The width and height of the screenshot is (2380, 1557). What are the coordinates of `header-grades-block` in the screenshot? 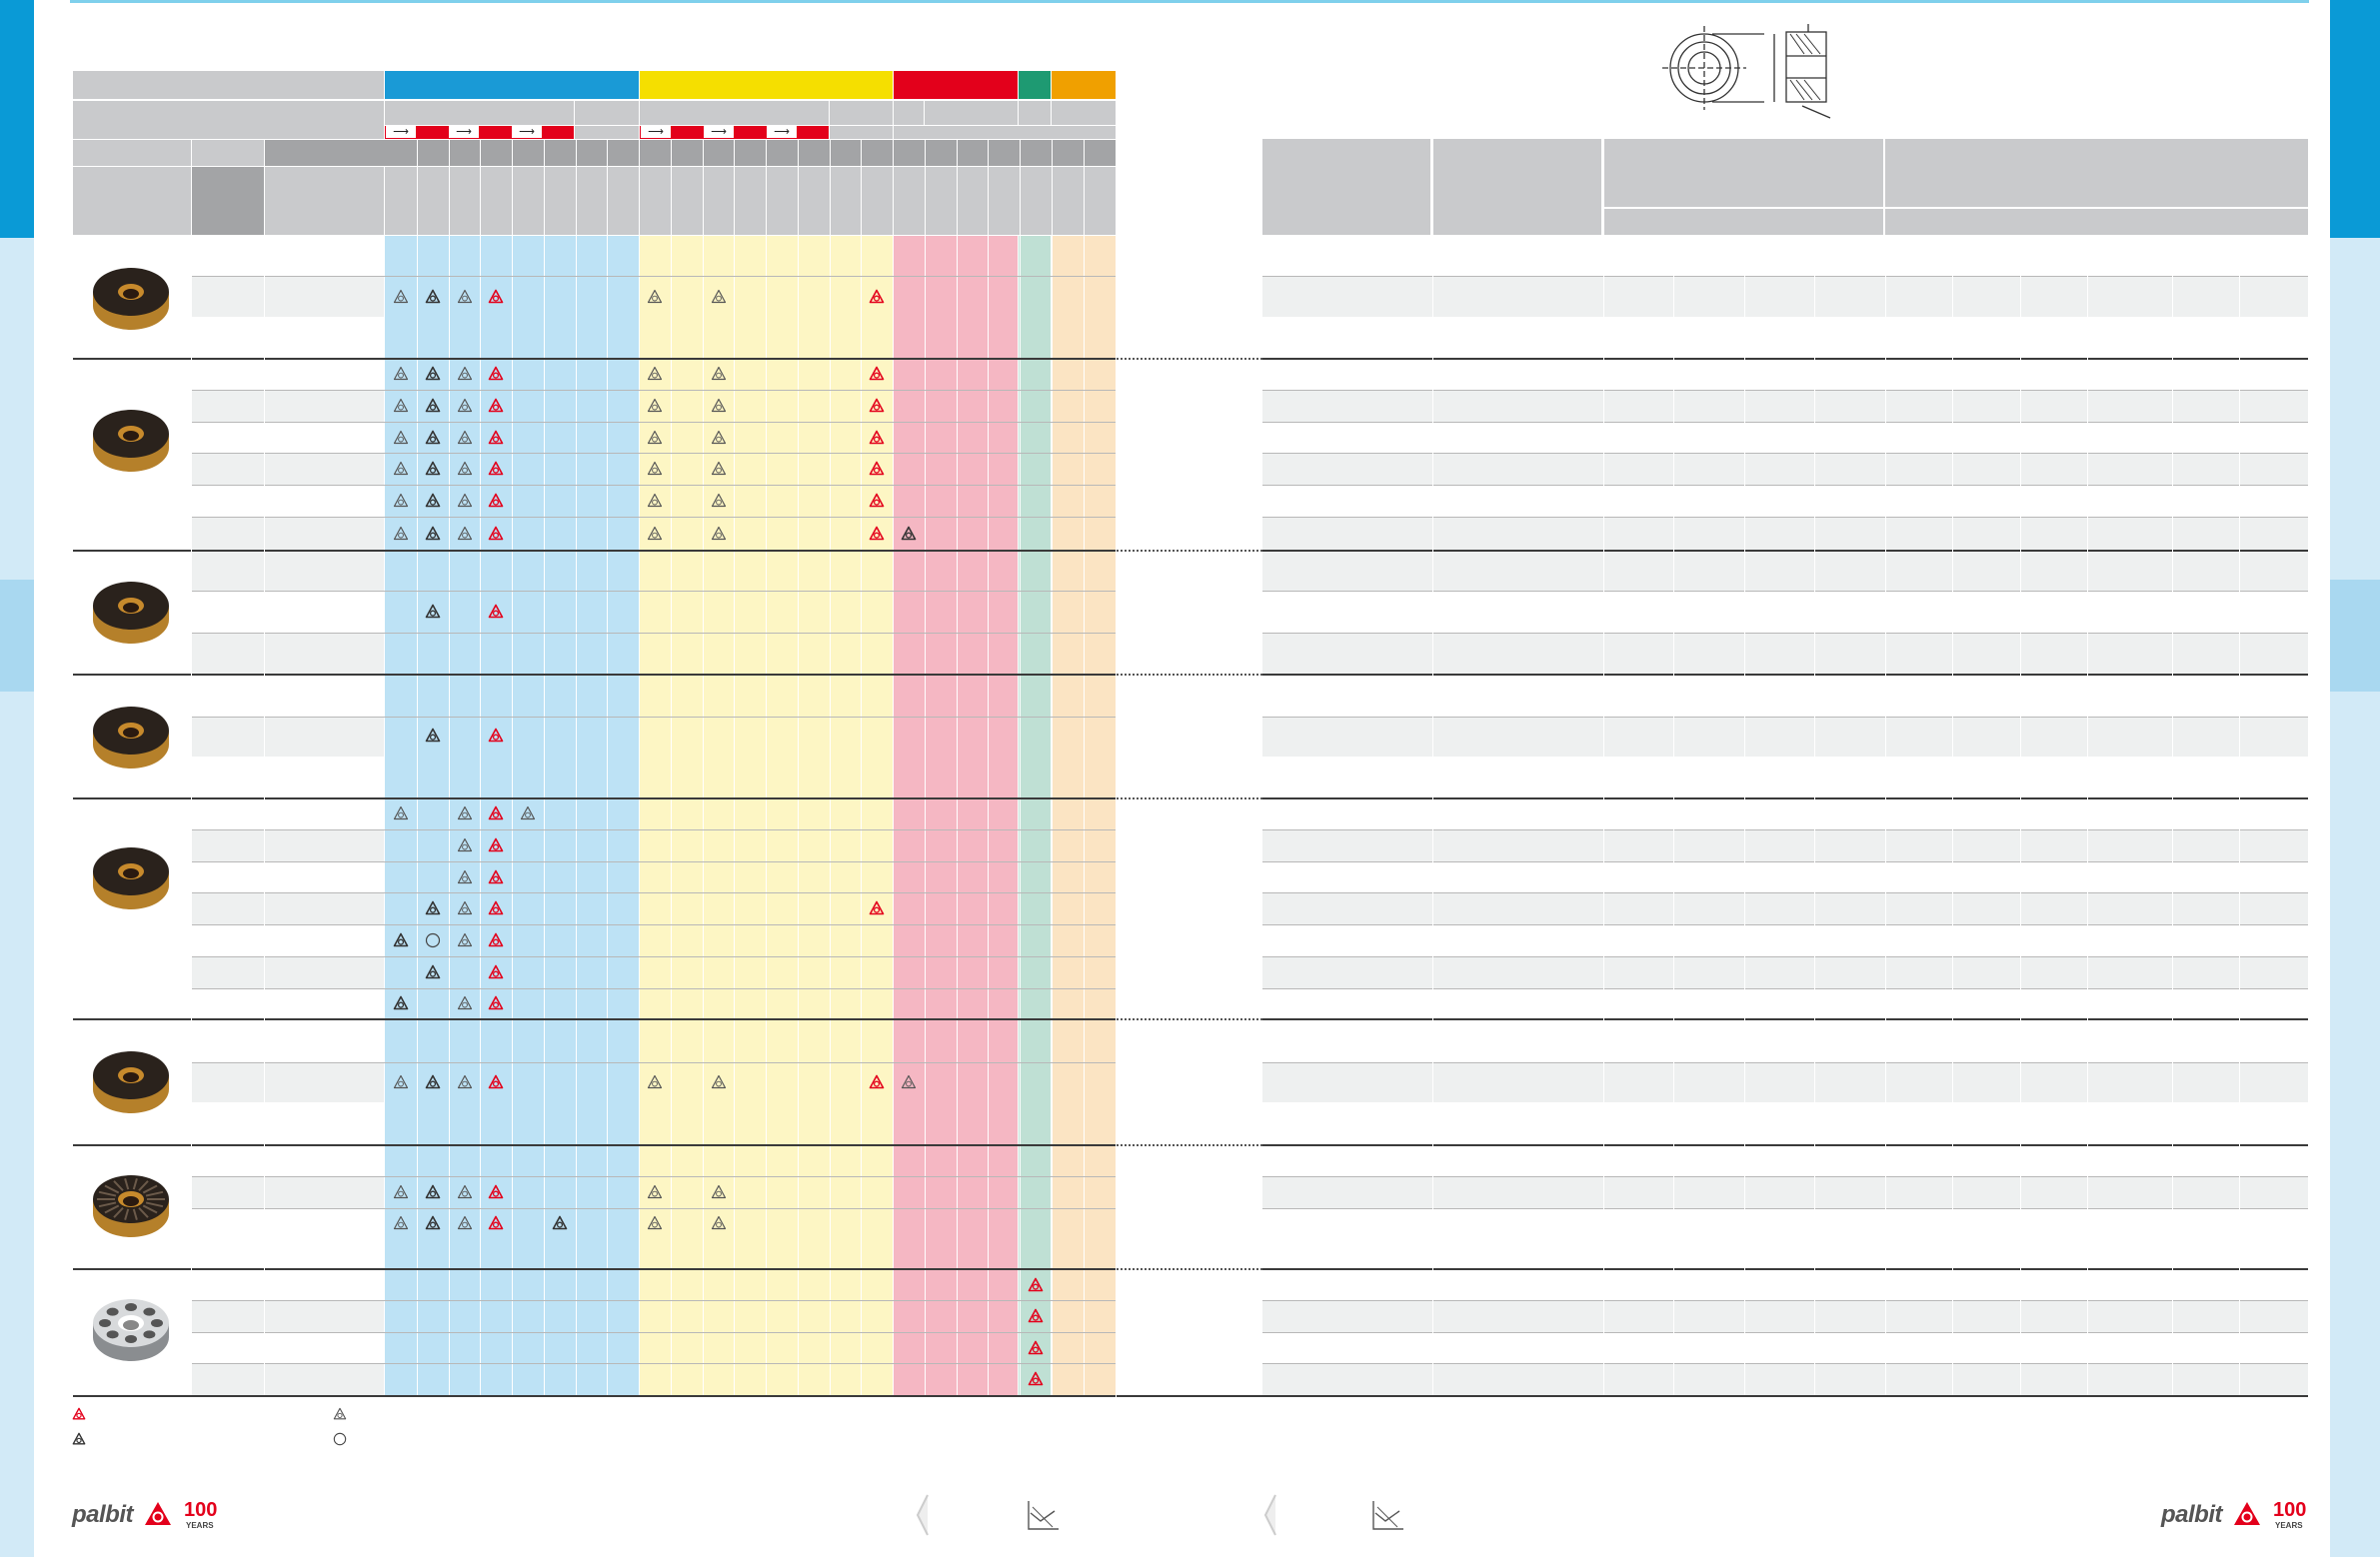 It's located at (750, 201).